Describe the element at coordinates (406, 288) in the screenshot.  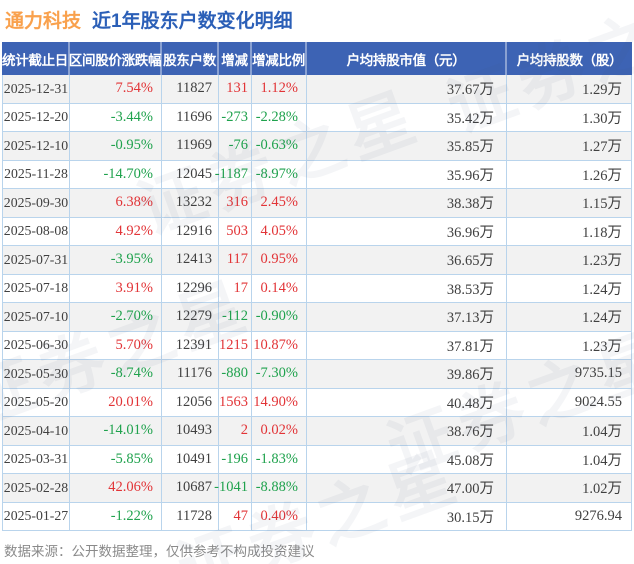
I see `table-cell: 38.53万` at that location.